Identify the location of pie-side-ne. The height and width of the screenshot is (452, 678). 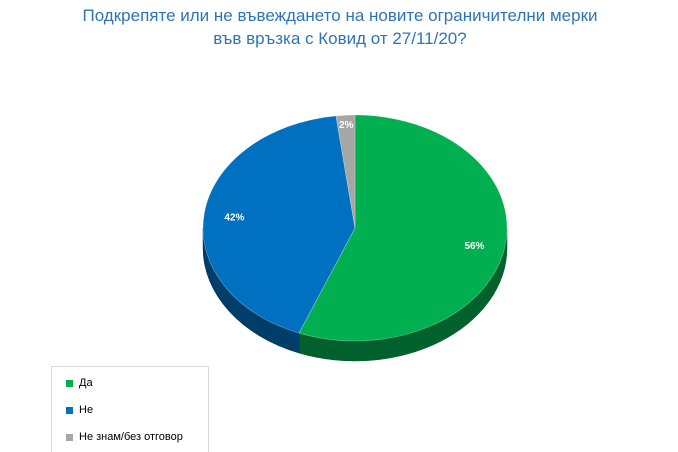
(251, 290).